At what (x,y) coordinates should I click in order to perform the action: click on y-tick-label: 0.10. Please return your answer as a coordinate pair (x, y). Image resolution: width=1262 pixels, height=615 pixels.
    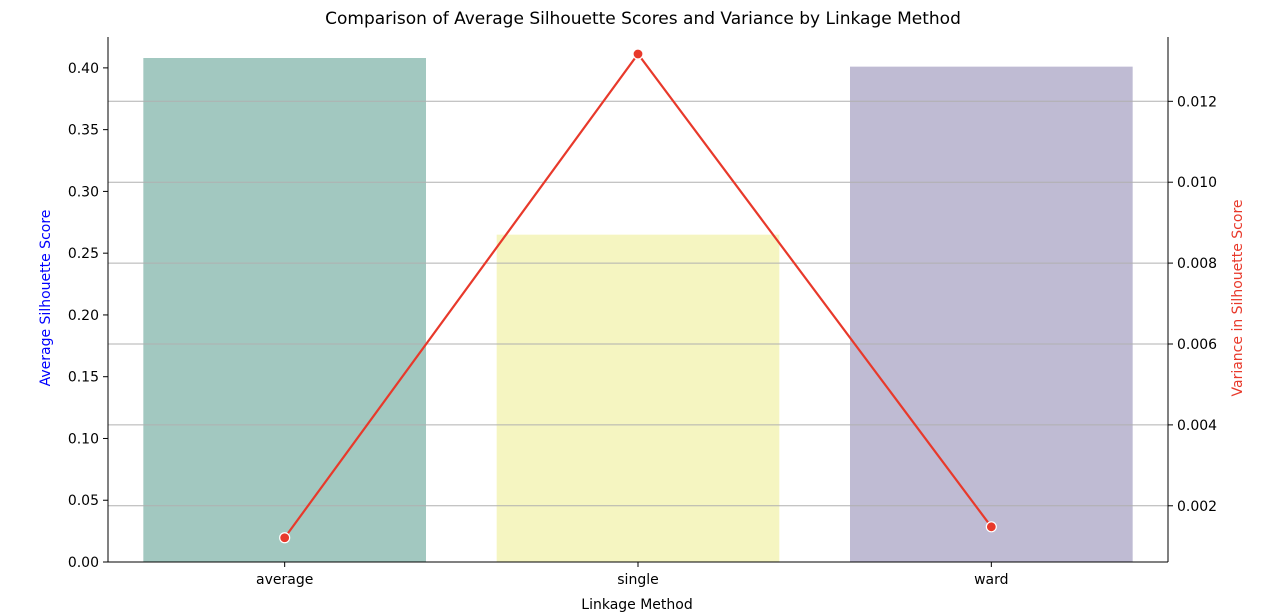
    Looking at the image, I should click on (83, 439).